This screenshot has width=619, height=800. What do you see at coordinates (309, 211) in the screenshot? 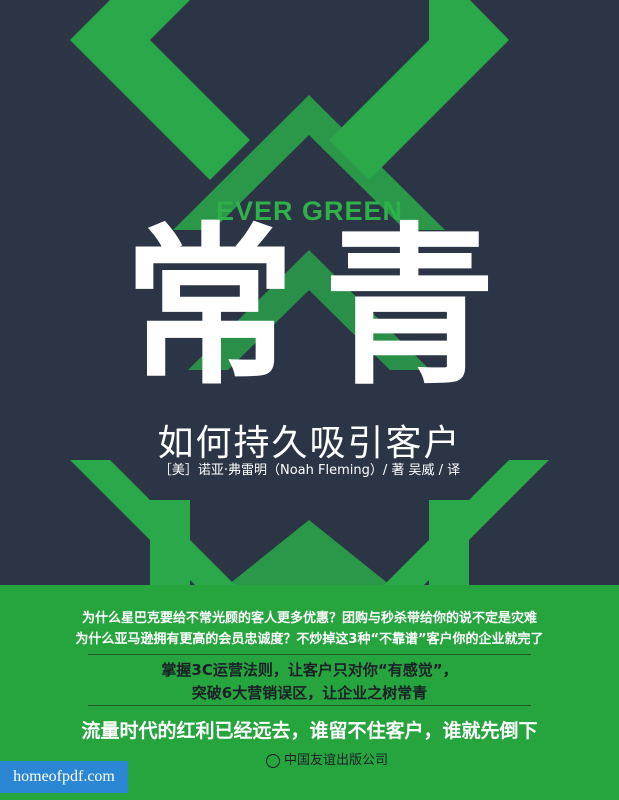
I see `english-title: EVER GREEN` at bounding box center [309, 211].